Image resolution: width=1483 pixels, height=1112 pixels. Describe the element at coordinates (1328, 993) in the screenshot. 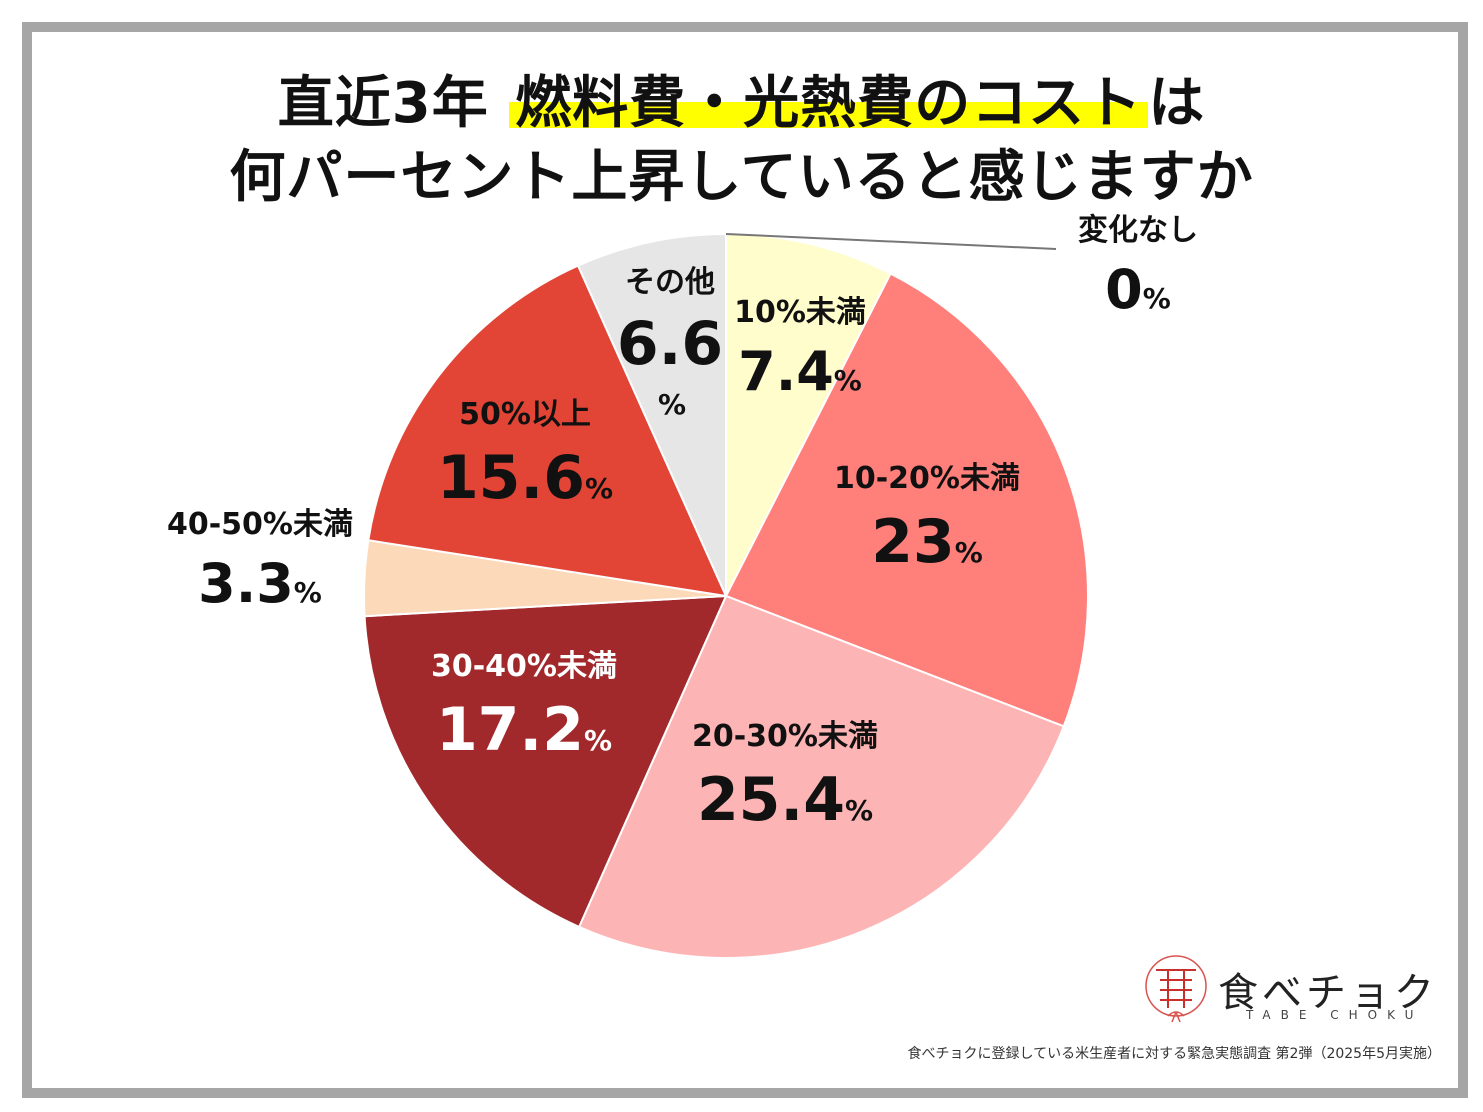

I see `logo-text: 食べチョク` at that location.